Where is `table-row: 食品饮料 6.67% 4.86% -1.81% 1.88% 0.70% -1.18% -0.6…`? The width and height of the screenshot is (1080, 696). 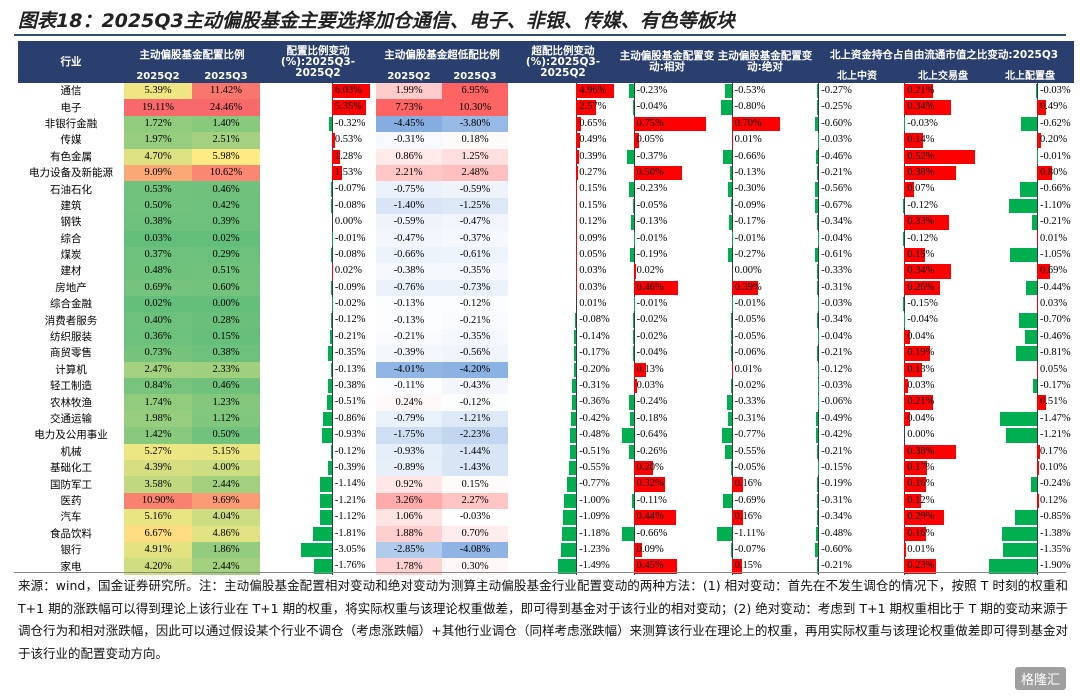
table-row: 食品饮料 6.67% 4.86% -1.81% 1.88% 0.70% -1.18% -0.6… is located at coordinates (546, 533).